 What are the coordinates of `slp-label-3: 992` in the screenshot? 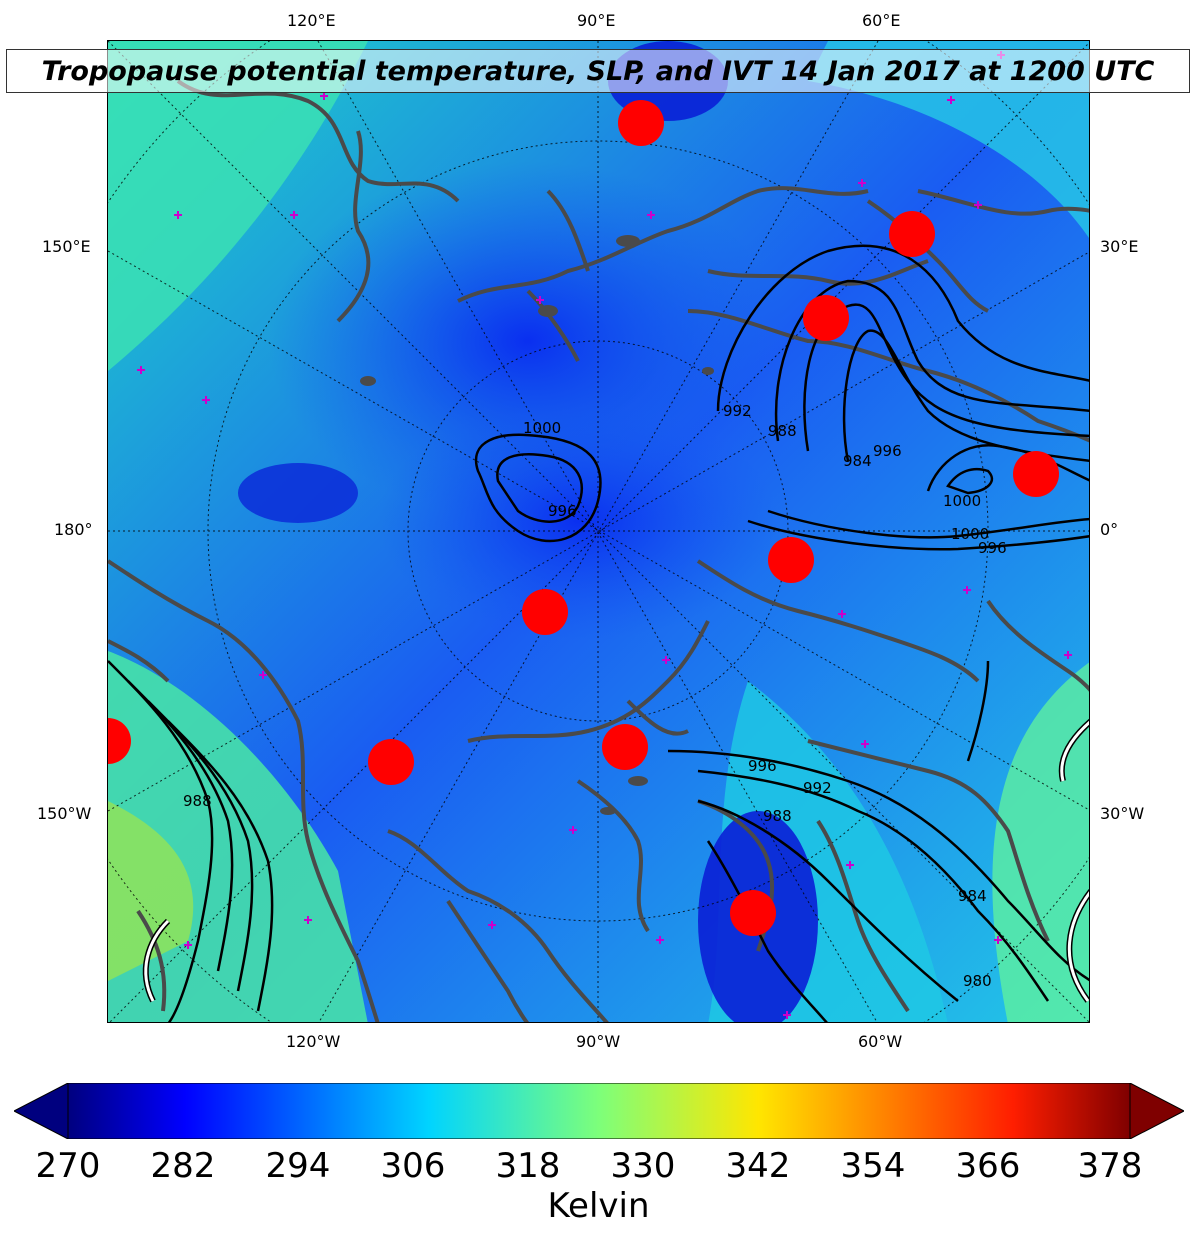 It's located at (737, 411).